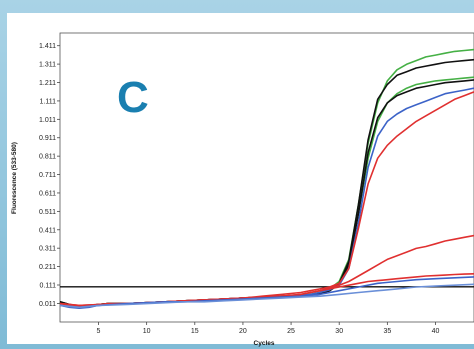  What do you see at coordinates (195, 331) in the screenshot?
I see `x-tick-label: 15` at bounding box center [195, 331].